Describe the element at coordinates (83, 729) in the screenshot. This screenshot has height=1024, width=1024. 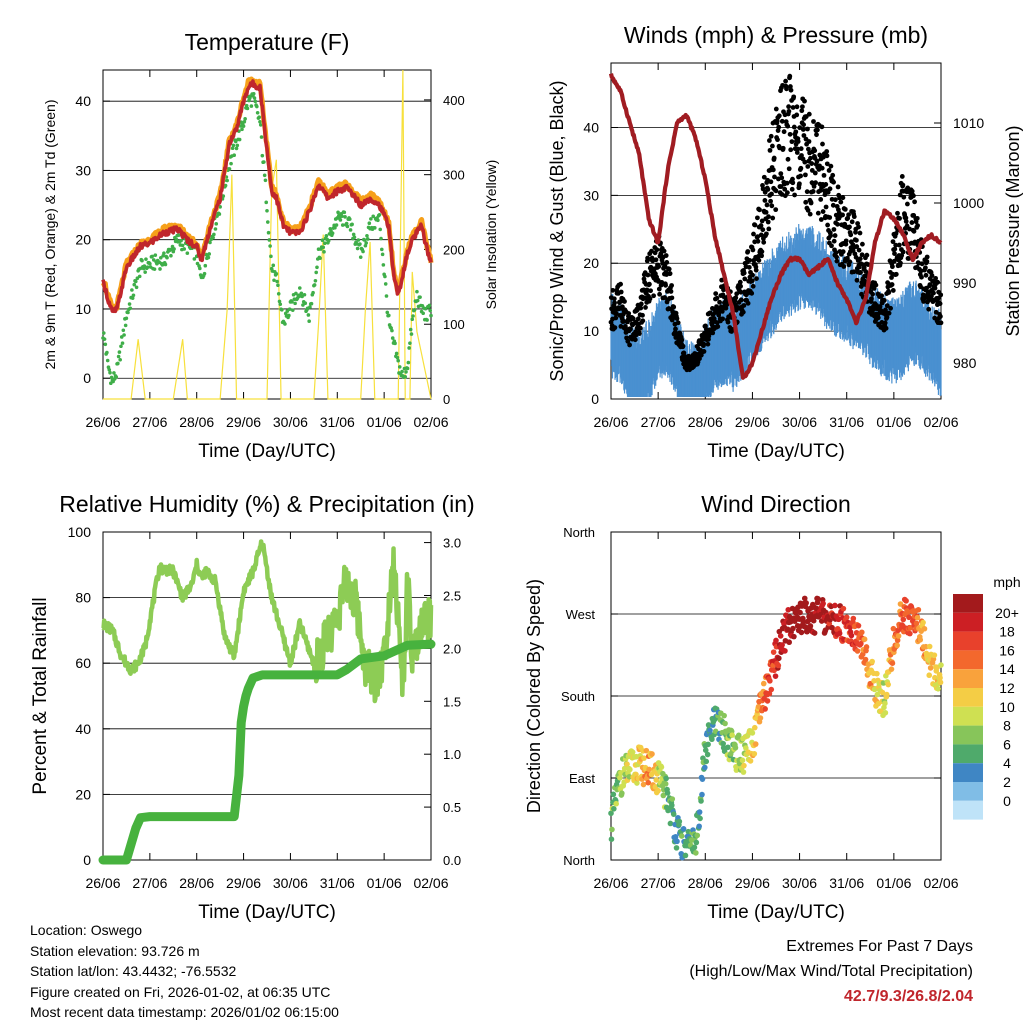
I see `y-tick-label: 40` at that location.